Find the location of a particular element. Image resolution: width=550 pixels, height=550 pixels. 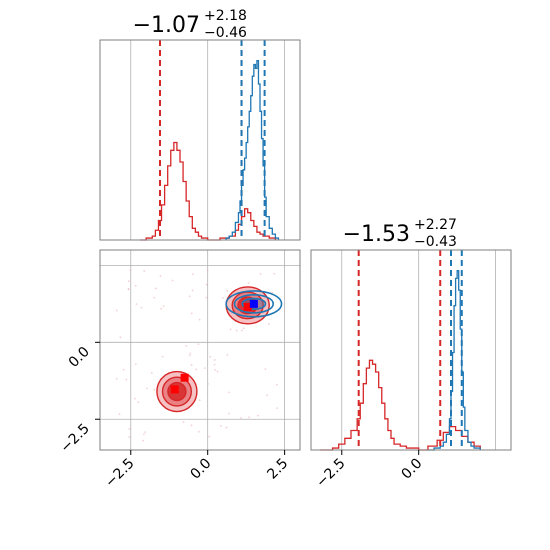

title-x-median: −1.07 is located at coordinates (166, 25).